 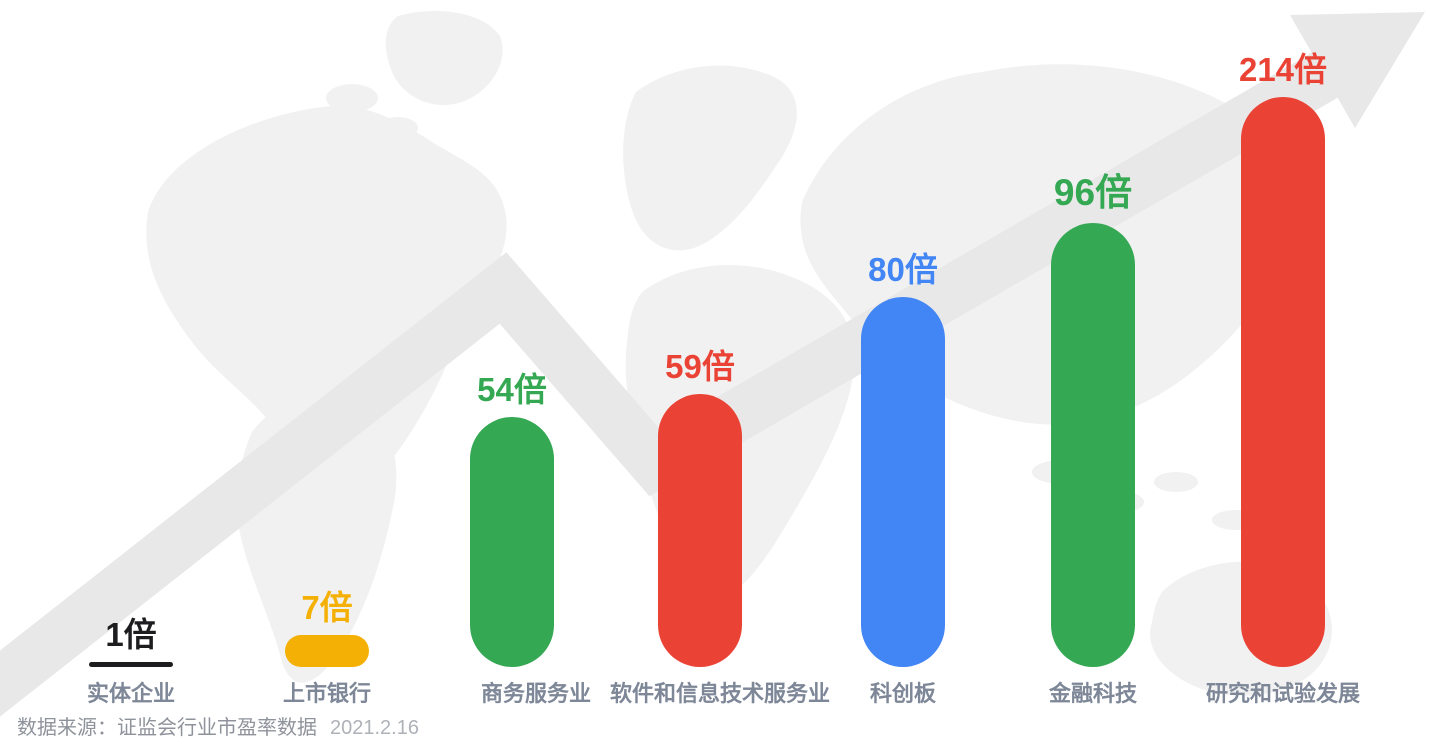 What do you see at coordinates (131, 634) in the screenshot?
I see `bar-value-label: 1倍` at bounding box center [131, 634].